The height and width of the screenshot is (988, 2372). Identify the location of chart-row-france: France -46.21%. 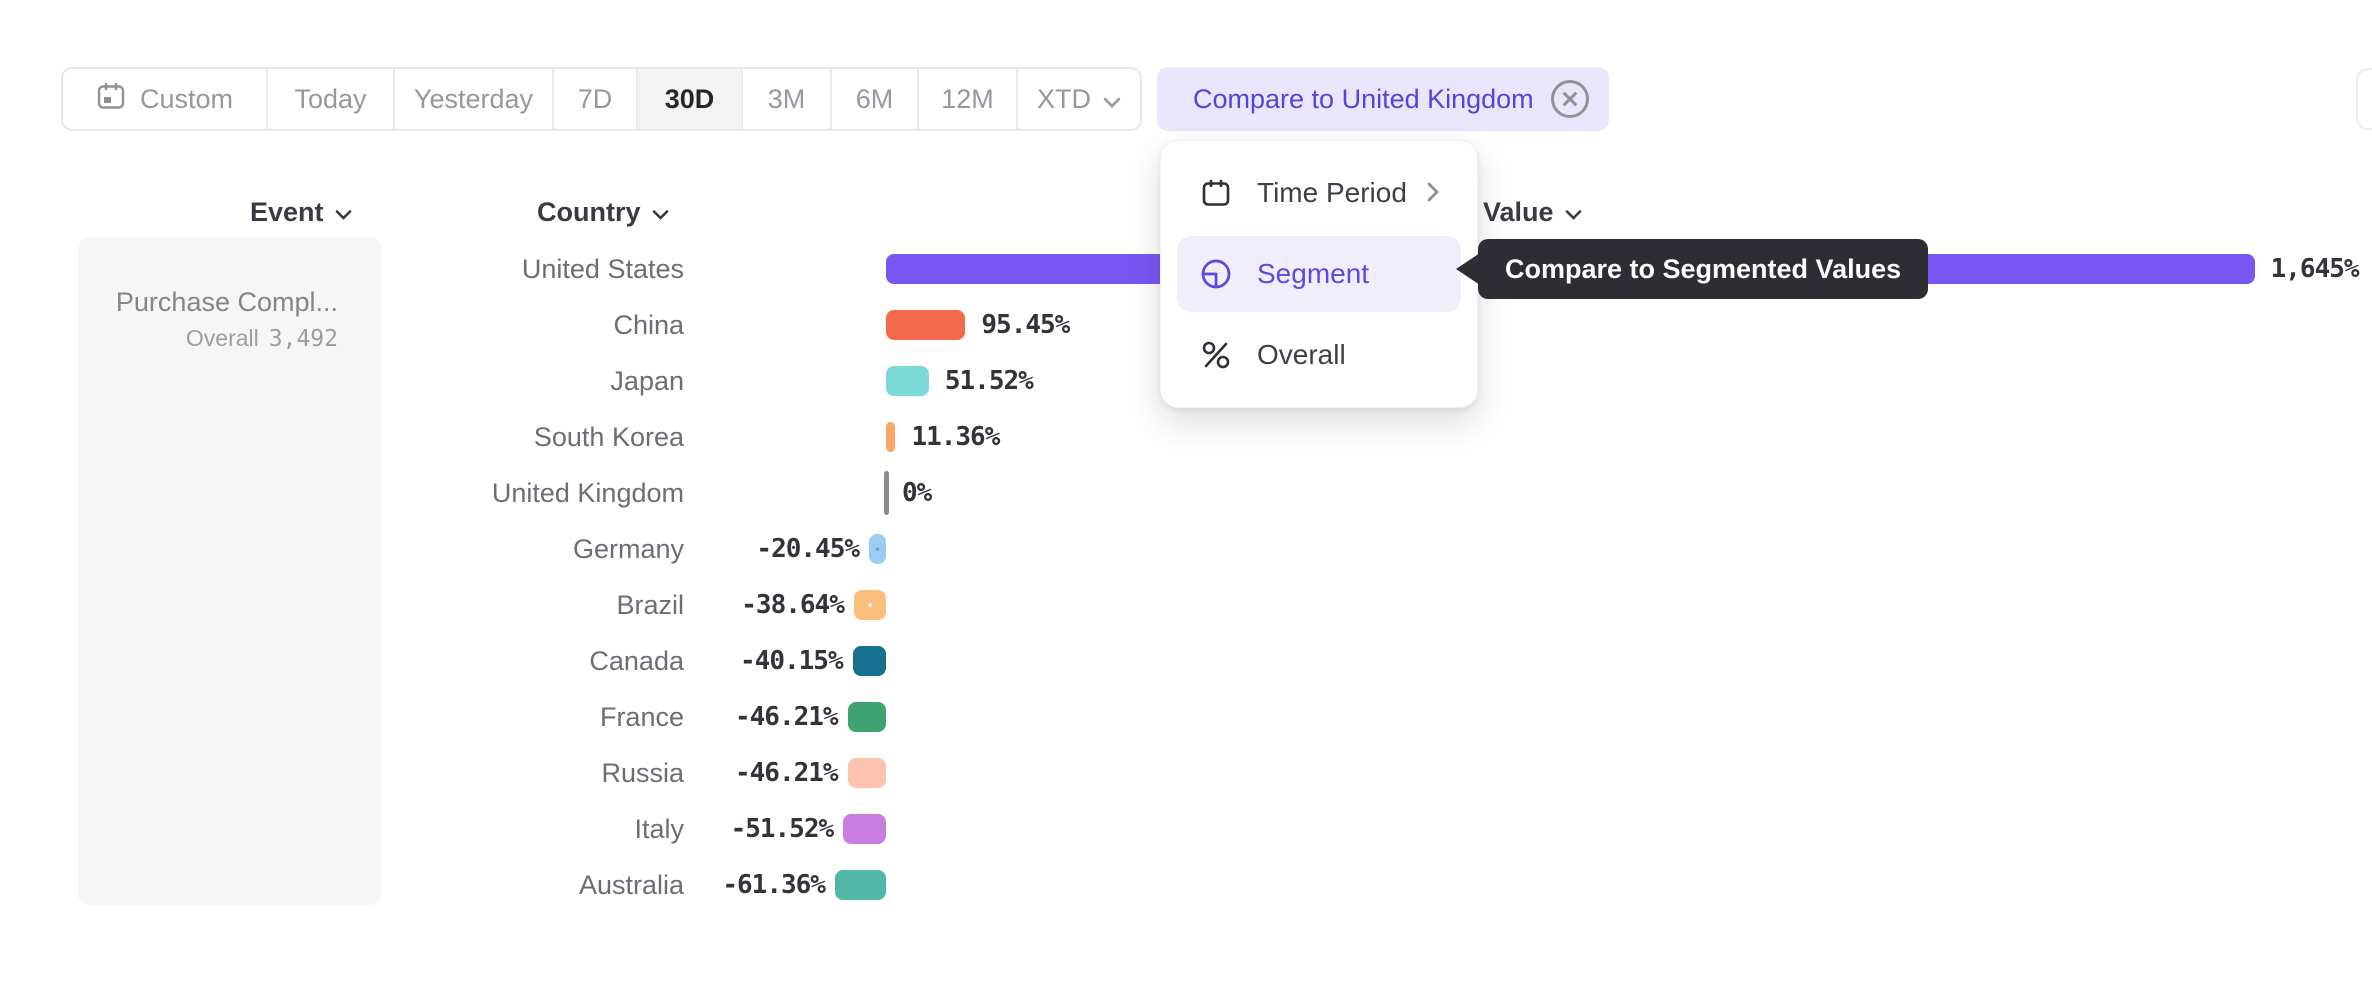
(1186, 717).